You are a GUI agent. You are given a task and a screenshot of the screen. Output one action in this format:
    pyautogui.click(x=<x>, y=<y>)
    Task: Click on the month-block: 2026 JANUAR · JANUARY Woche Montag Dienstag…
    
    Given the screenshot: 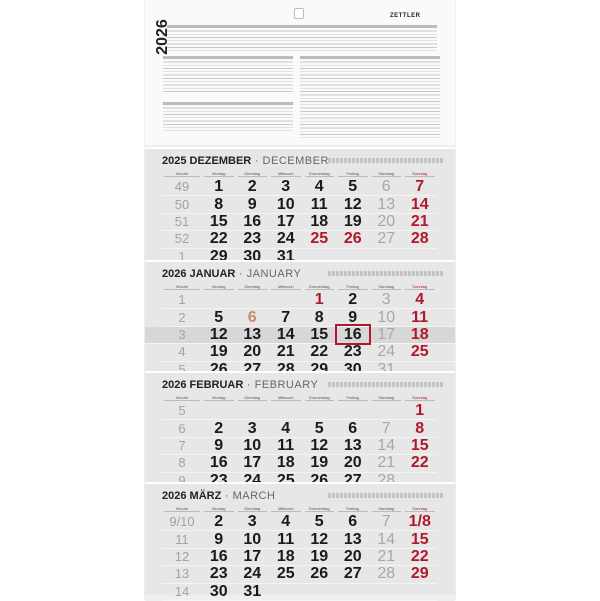 What is the action you would take?
    pyautogui.click(x=300, y=319)
    